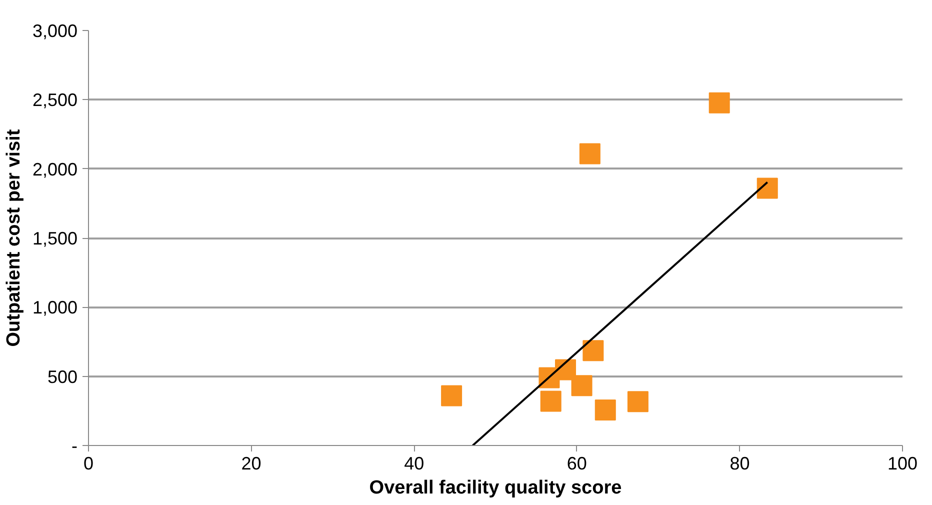 The width and height of the screenshot is (932, 505). Describe the element at coordinates (75, 446) in the screenshot. I see `y-tick-label: -` at that location.